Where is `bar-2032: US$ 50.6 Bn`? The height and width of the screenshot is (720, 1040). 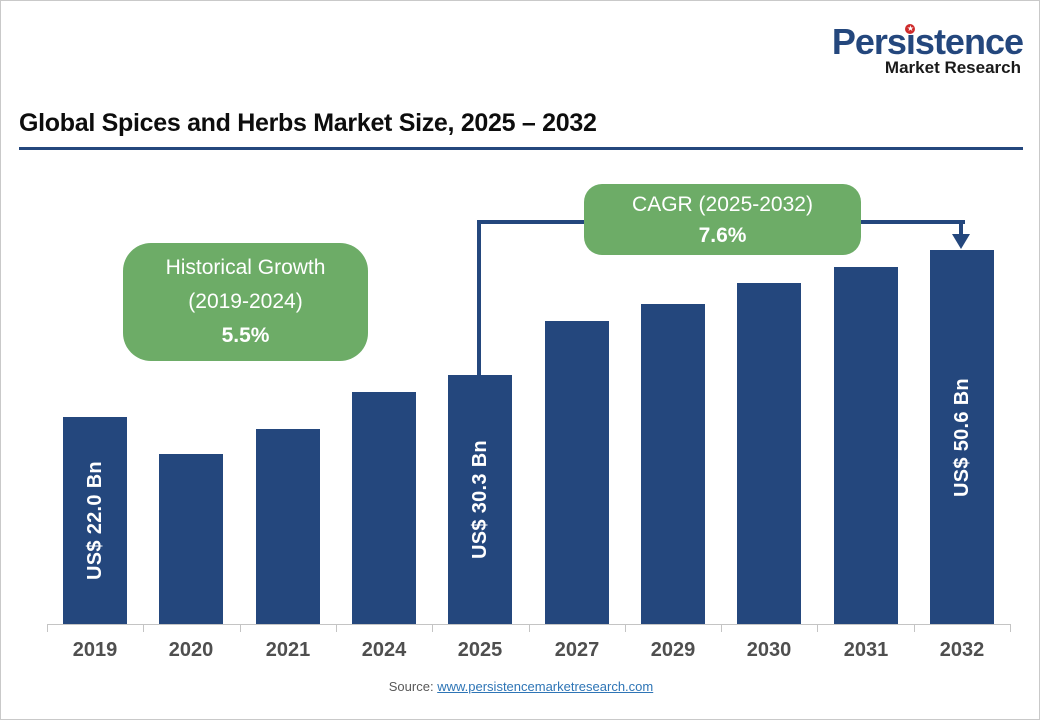 bar-2032: US$ 50.6 Bn is located at coordinates (962, 437).